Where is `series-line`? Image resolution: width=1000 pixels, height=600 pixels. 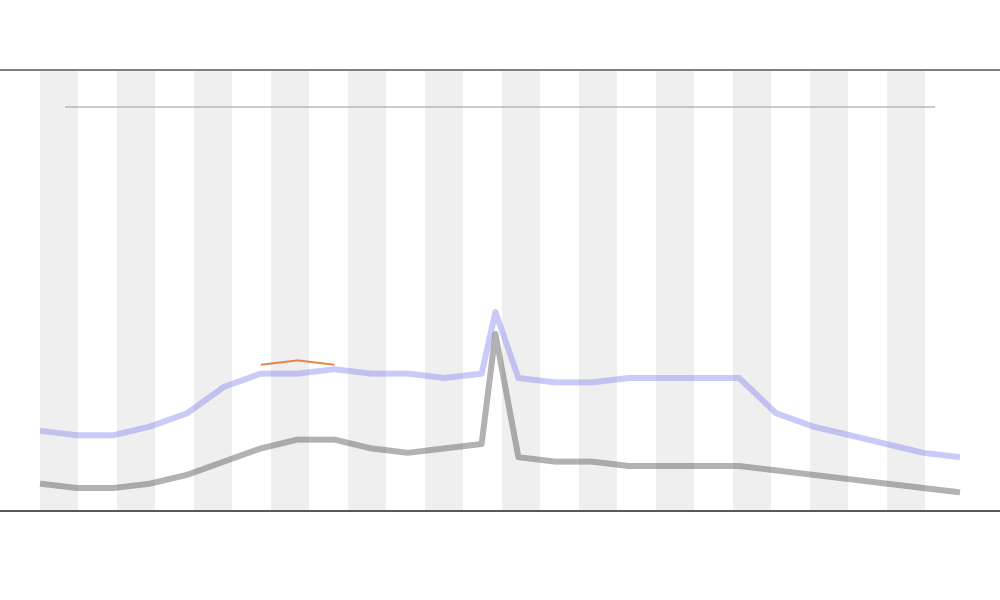
series-line is located at coordinates (297, 362).